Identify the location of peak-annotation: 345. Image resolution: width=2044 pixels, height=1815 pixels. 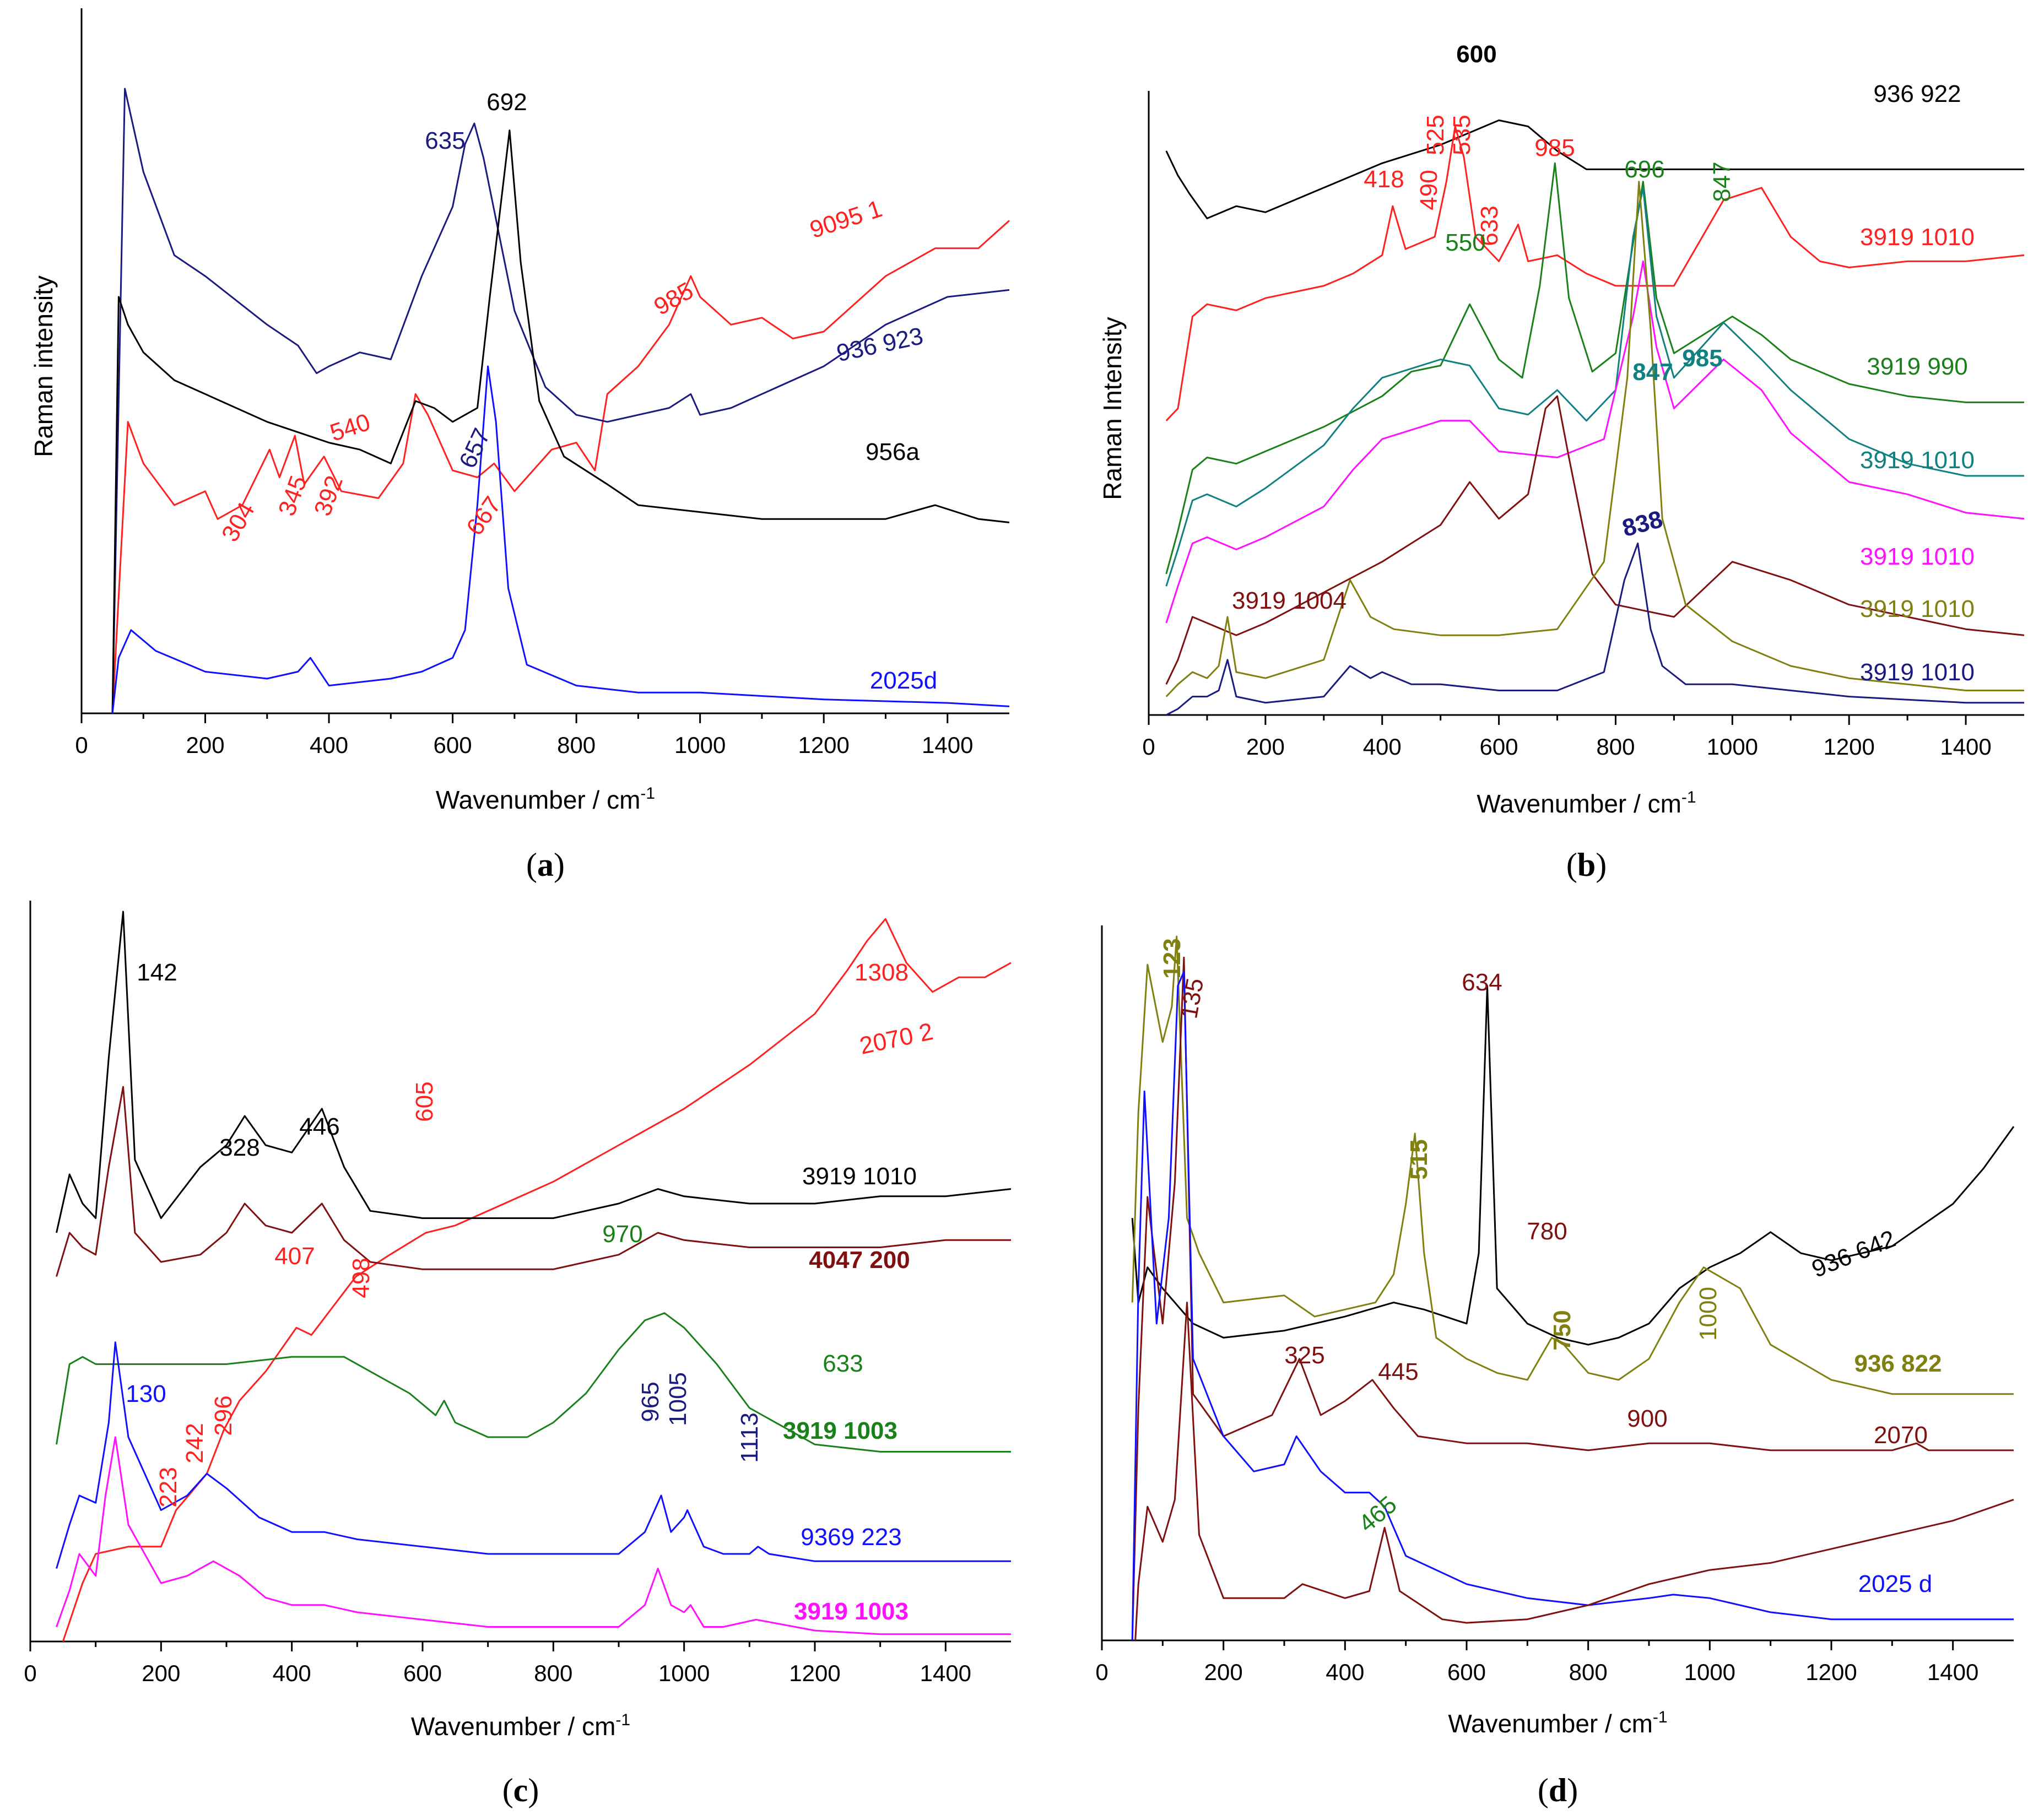
(292, 496).